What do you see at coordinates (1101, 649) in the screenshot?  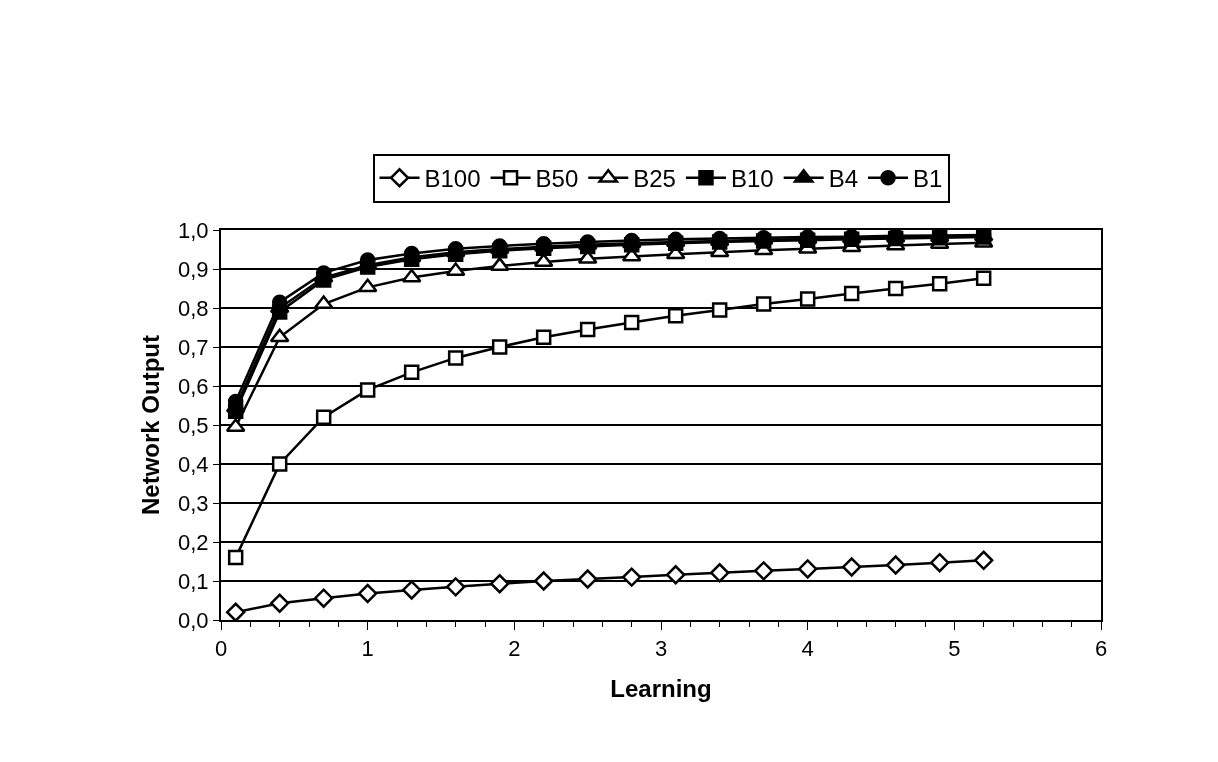 I see `x-tick-label: 6` at bounding box center [1101, 649].